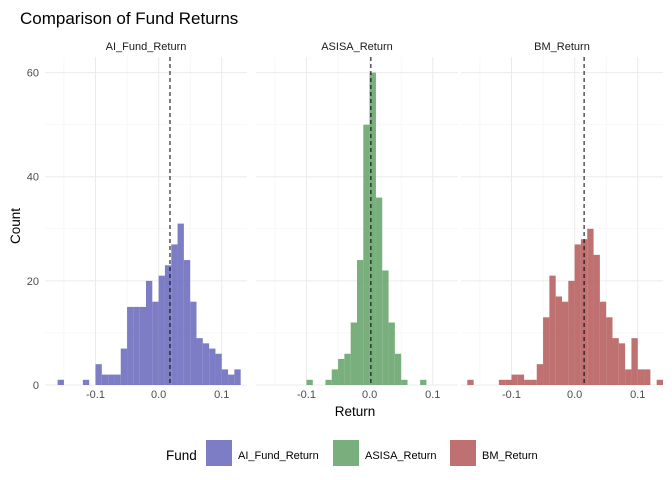 The width and height of the screenshot is (672, 480). I want to click on facet-strip-label: BM_Return, so click(562, 47).